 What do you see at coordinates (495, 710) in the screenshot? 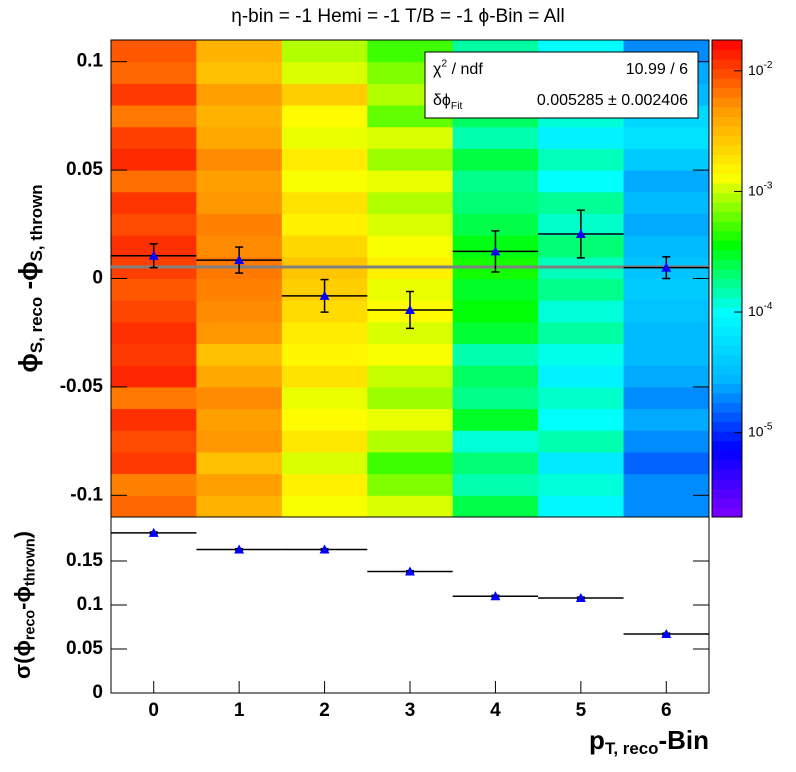
I see `x-tick-label: 4` at bounding box center [495, 710].